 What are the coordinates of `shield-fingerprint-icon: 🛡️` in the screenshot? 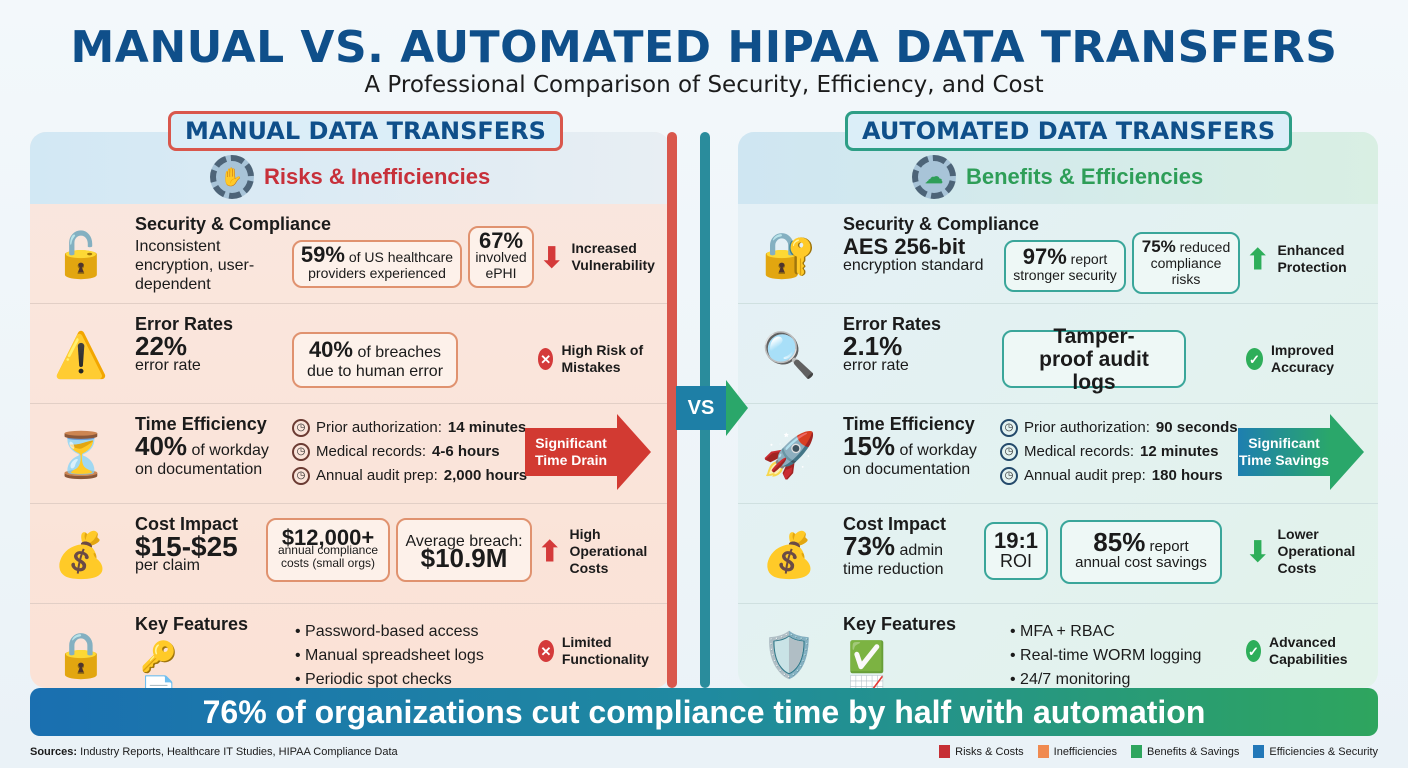 It's located at (789, 655).